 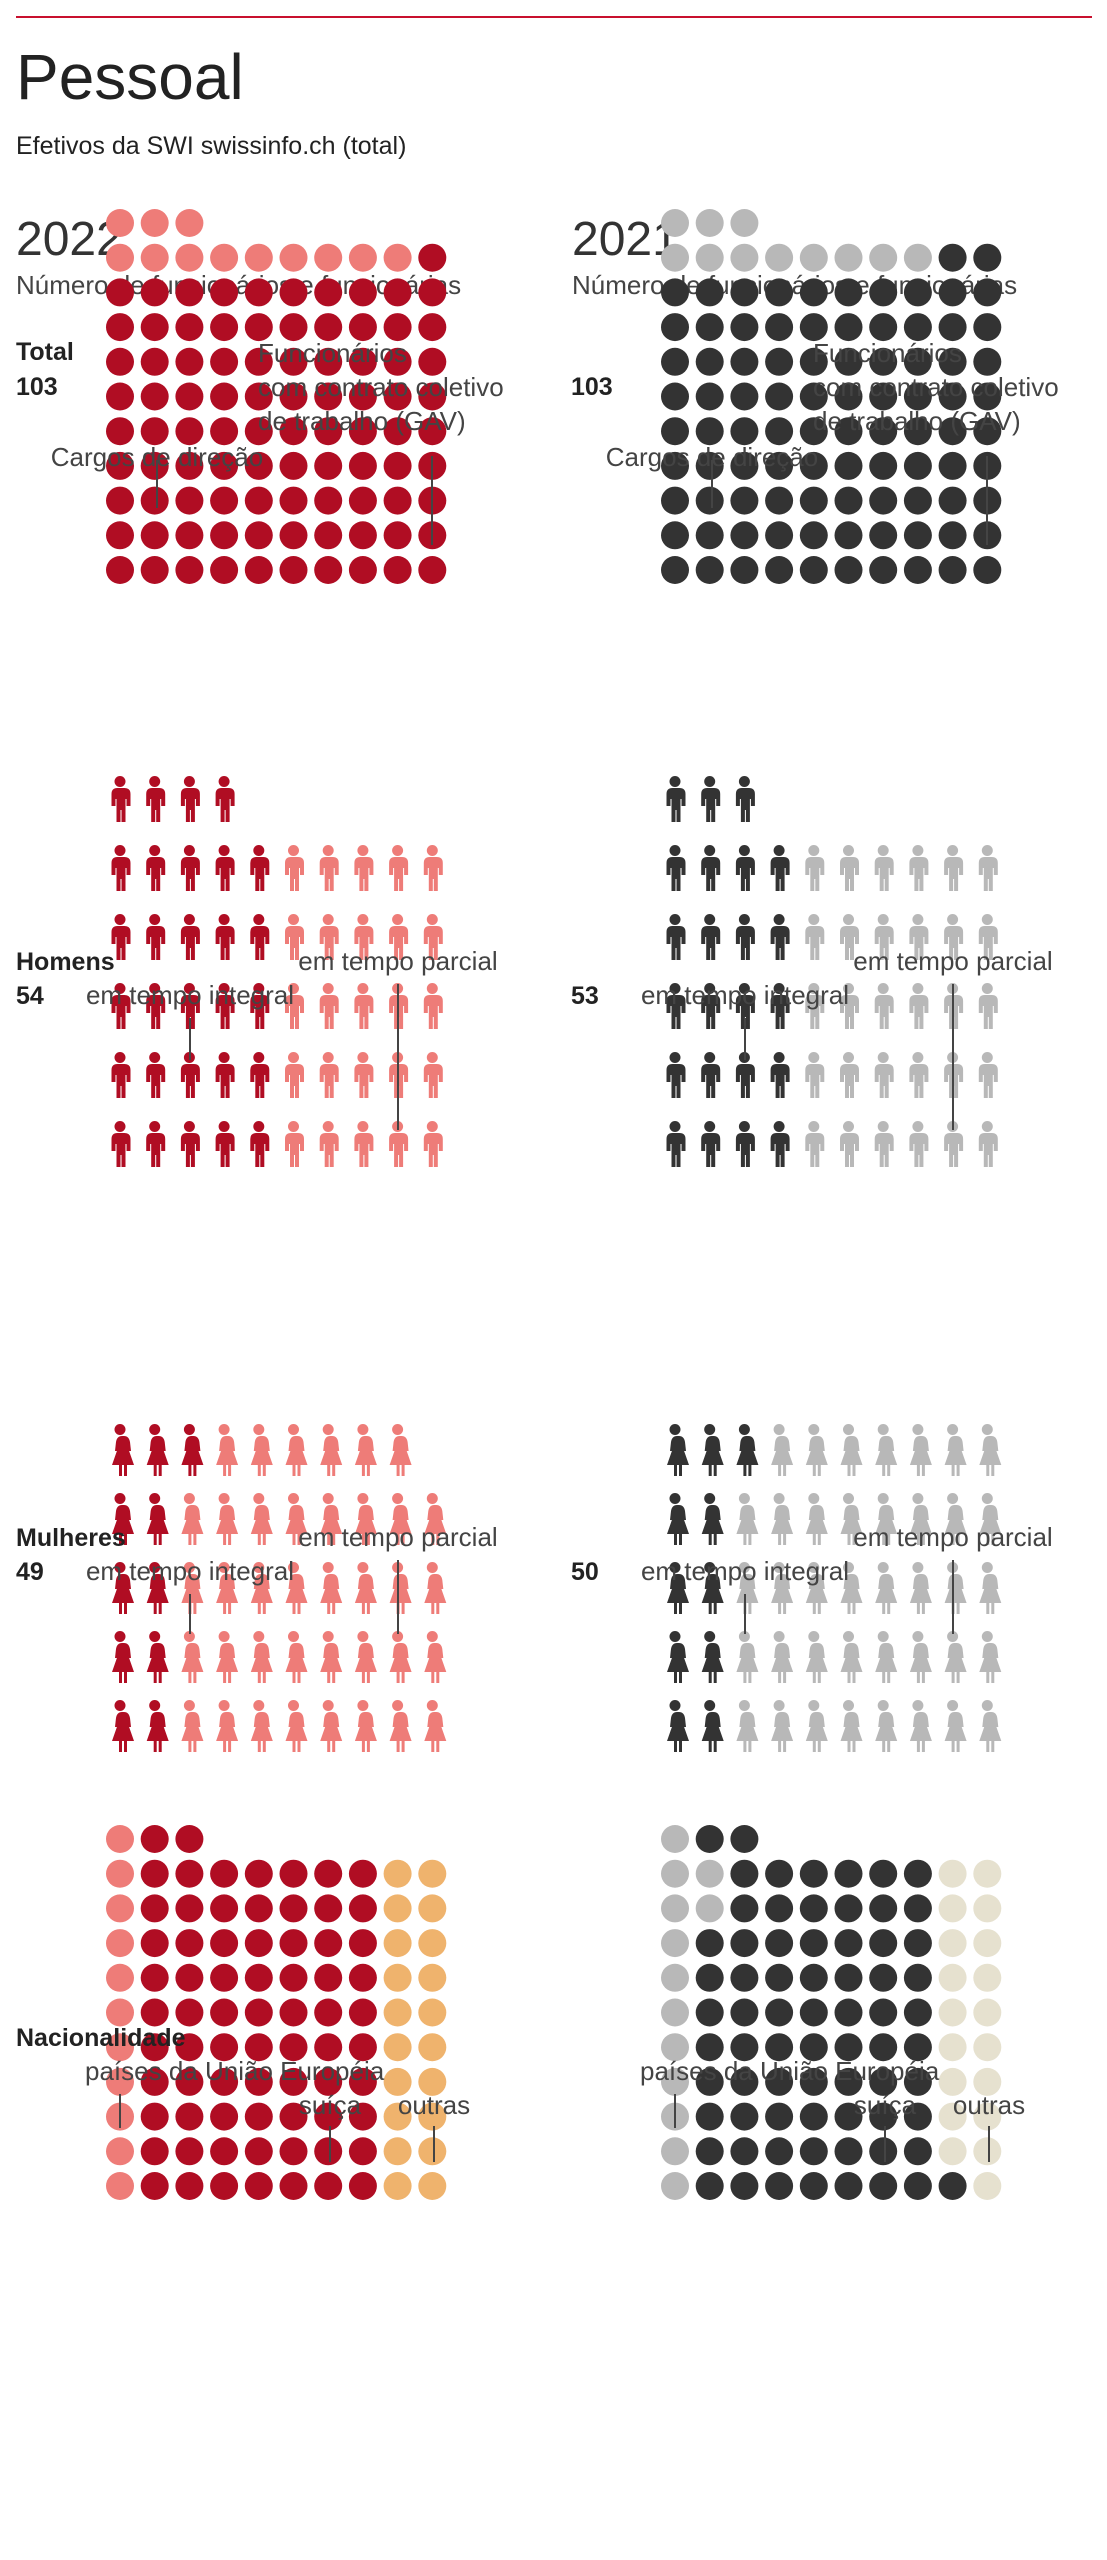 What do you see at coordinates (554, 17) in the screenshot?
I see `top-rule` at bounding box center [554, 17].